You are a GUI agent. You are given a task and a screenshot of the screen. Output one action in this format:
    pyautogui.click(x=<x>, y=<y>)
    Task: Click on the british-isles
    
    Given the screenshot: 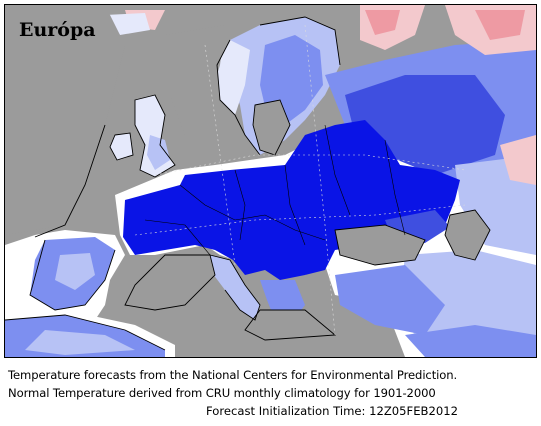 What is the action you would take?
    pyautogui.click(x=140, y=95)
    